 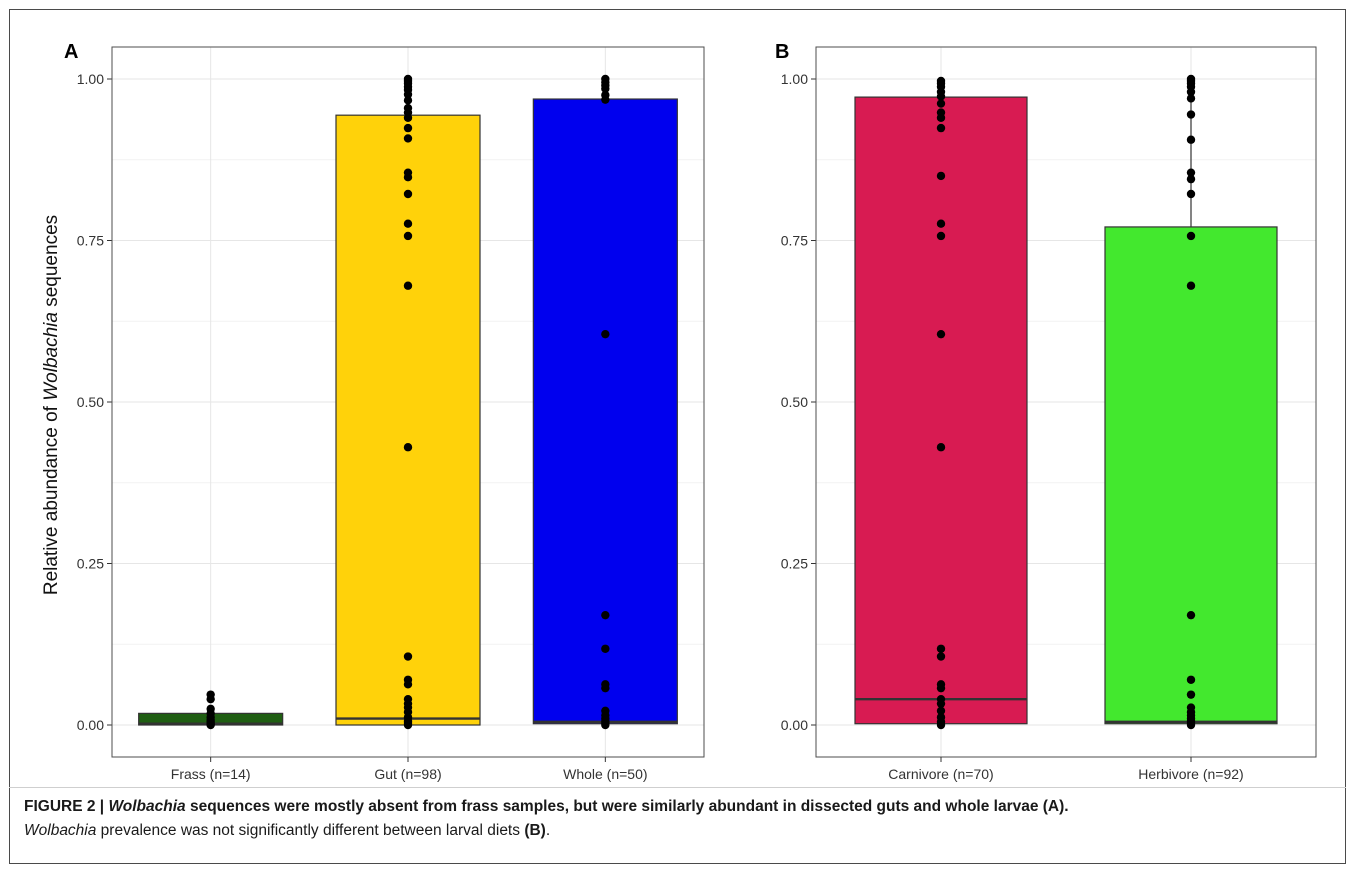 I want to click on y-axis-title-suffix: sequences, so click(x=51, y=263).